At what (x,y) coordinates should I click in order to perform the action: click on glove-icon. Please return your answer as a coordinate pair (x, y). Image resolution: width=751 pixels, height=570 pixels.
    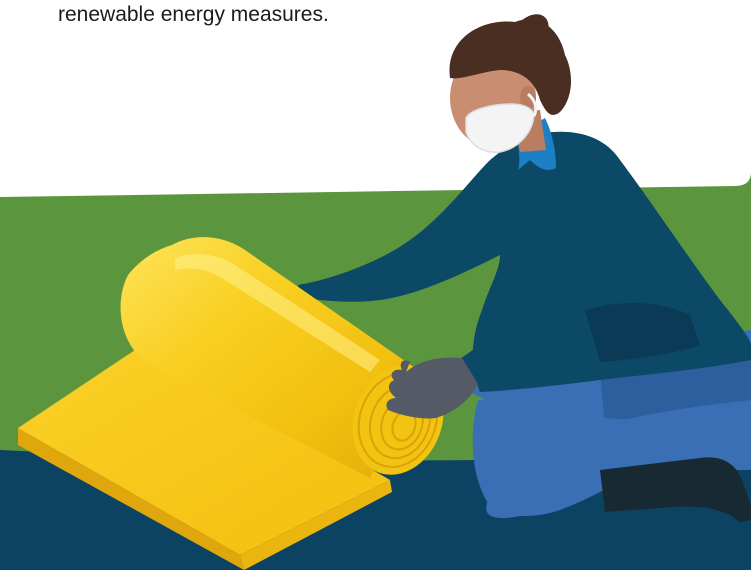
    Looking at the image, I should click on (432, 388).